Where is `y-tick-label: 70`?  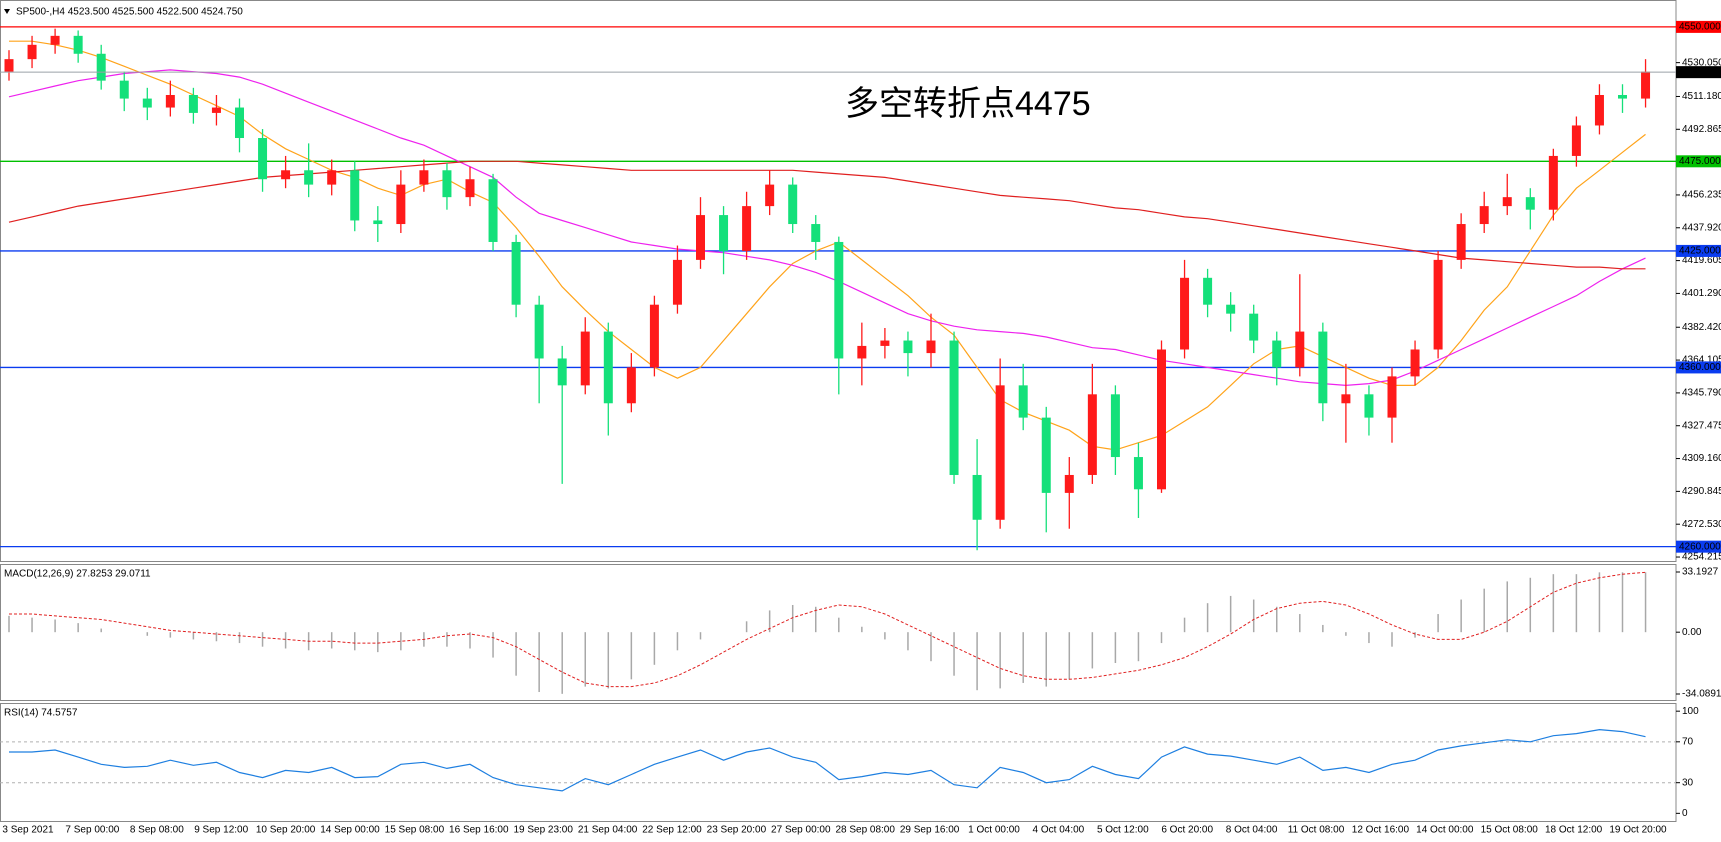 y-tick-label: 70 is located at coordinates (1688, 741).